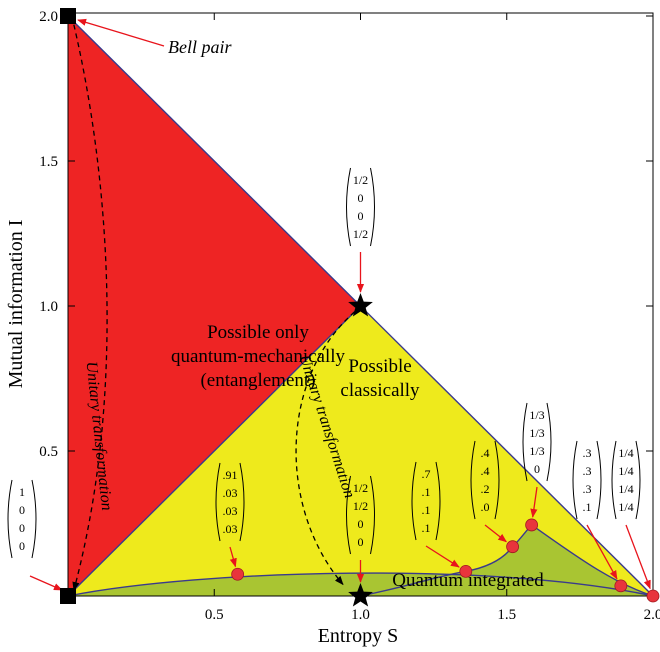  What do you see at coordinates (468, 580) in the screenshot?
I see `quantum-integrated-label: Quantum integrated` at bounding box center [468, 580].